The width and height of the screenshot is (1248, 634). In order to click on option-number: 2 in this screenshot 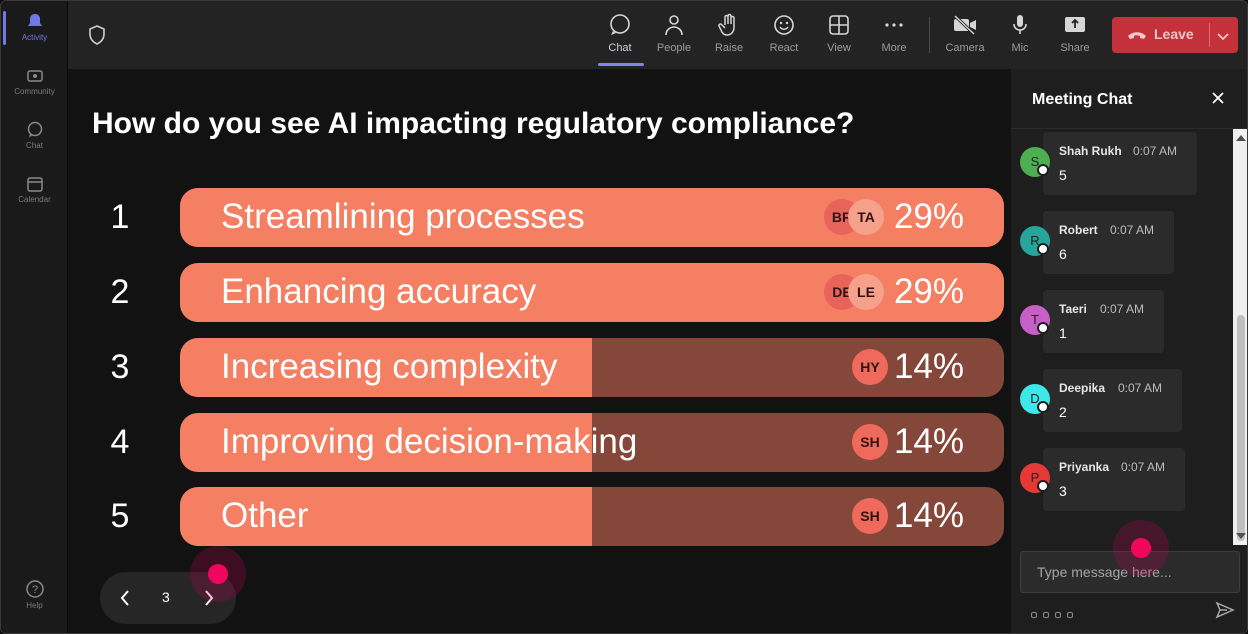, I will do `click(120, 292)`.